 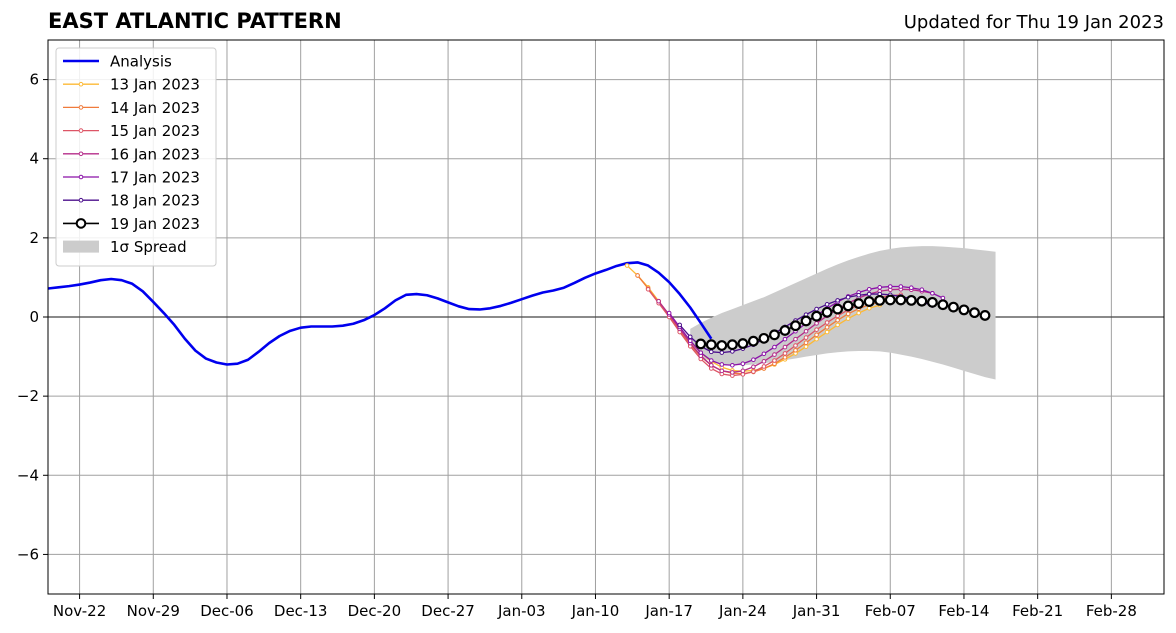 What do you see at coordinates (155, 154) in the screenshot?
I see `legend-label: 16 Jan 2023` at bounding box center [155, 154].